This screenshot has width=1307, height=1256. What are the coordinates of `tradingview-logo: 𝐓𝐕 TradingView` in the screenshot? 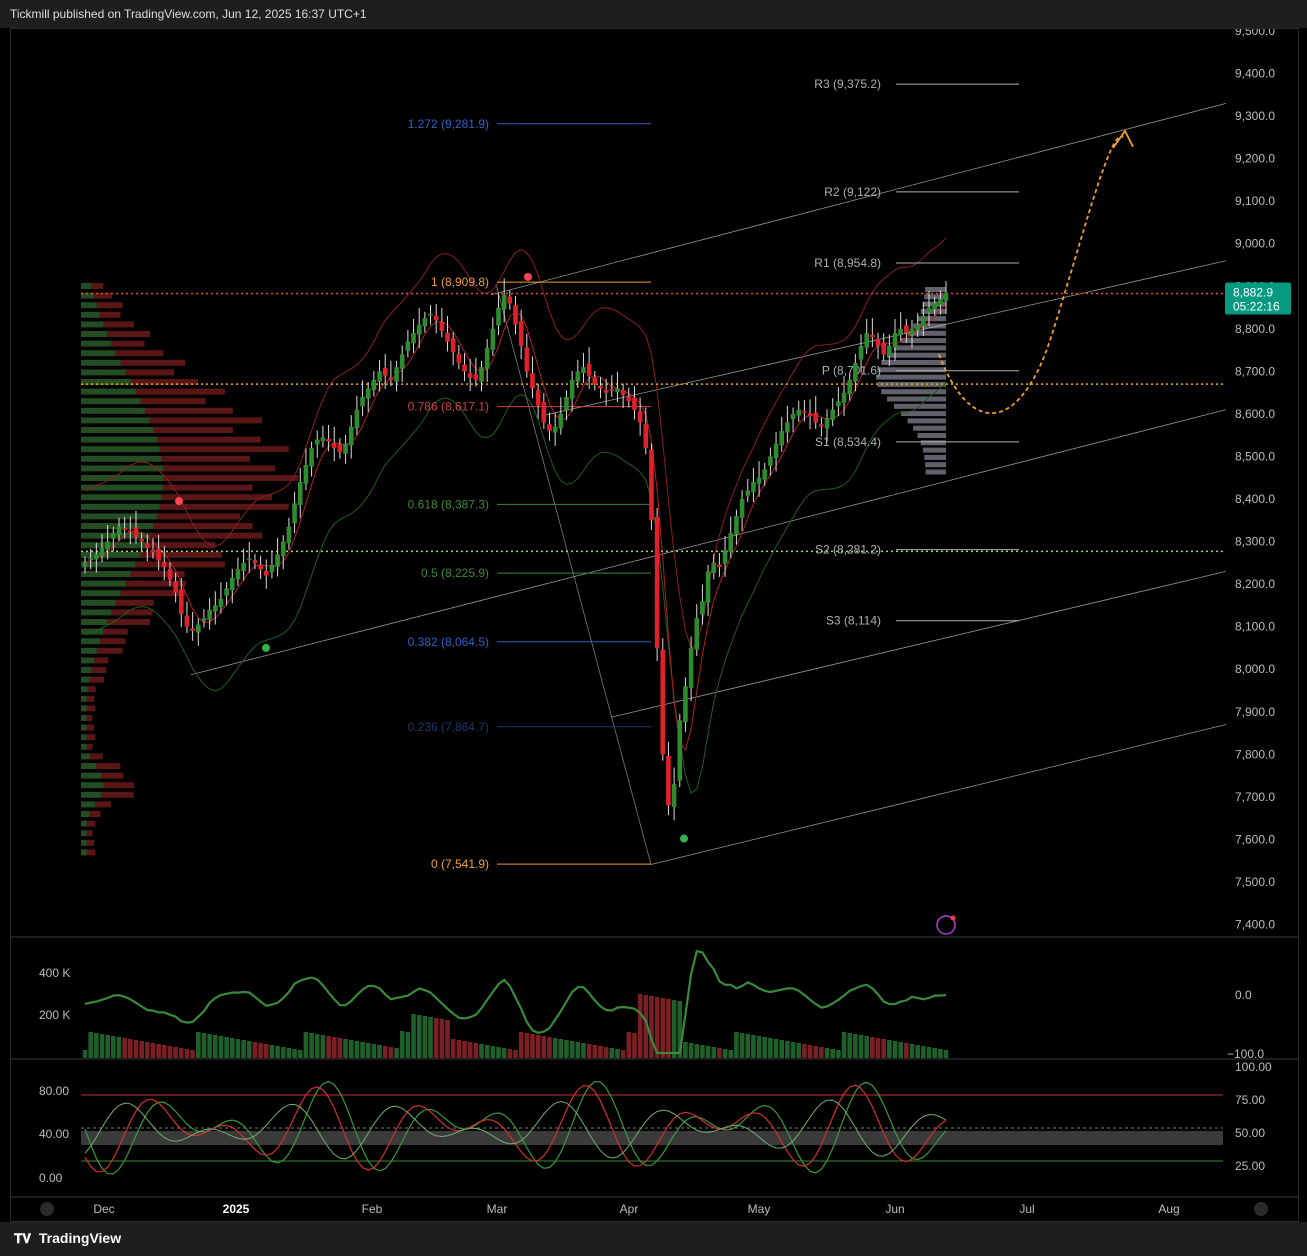 It's located at (67, 1238).